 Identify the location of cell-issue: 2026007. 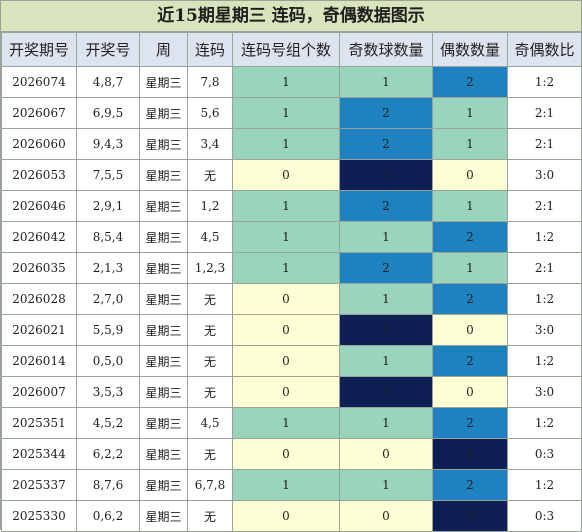
(39, 392).